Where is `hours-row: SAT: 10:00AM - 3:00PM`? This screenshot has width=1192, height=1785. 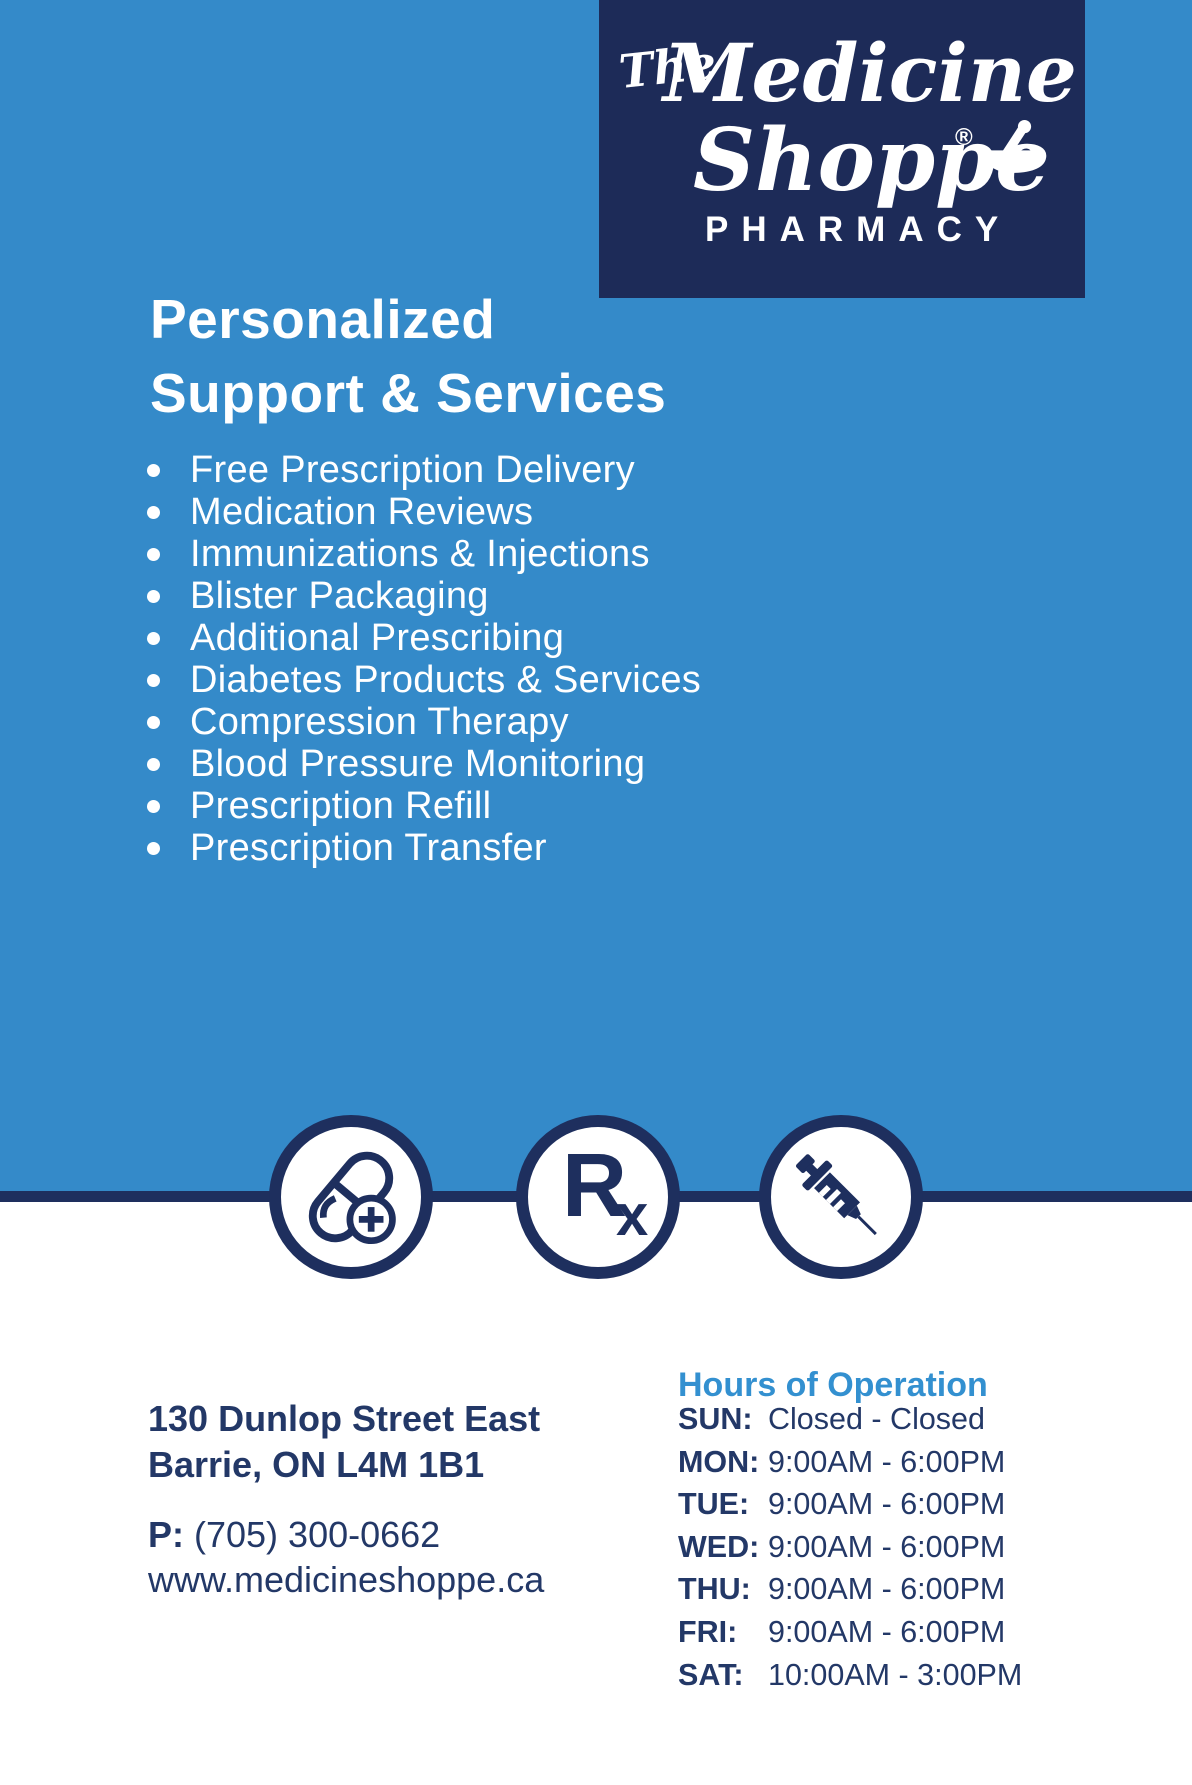
hours-row: SAT: 10:00AM - 3:00PM is located at coordinates (850, 1675).